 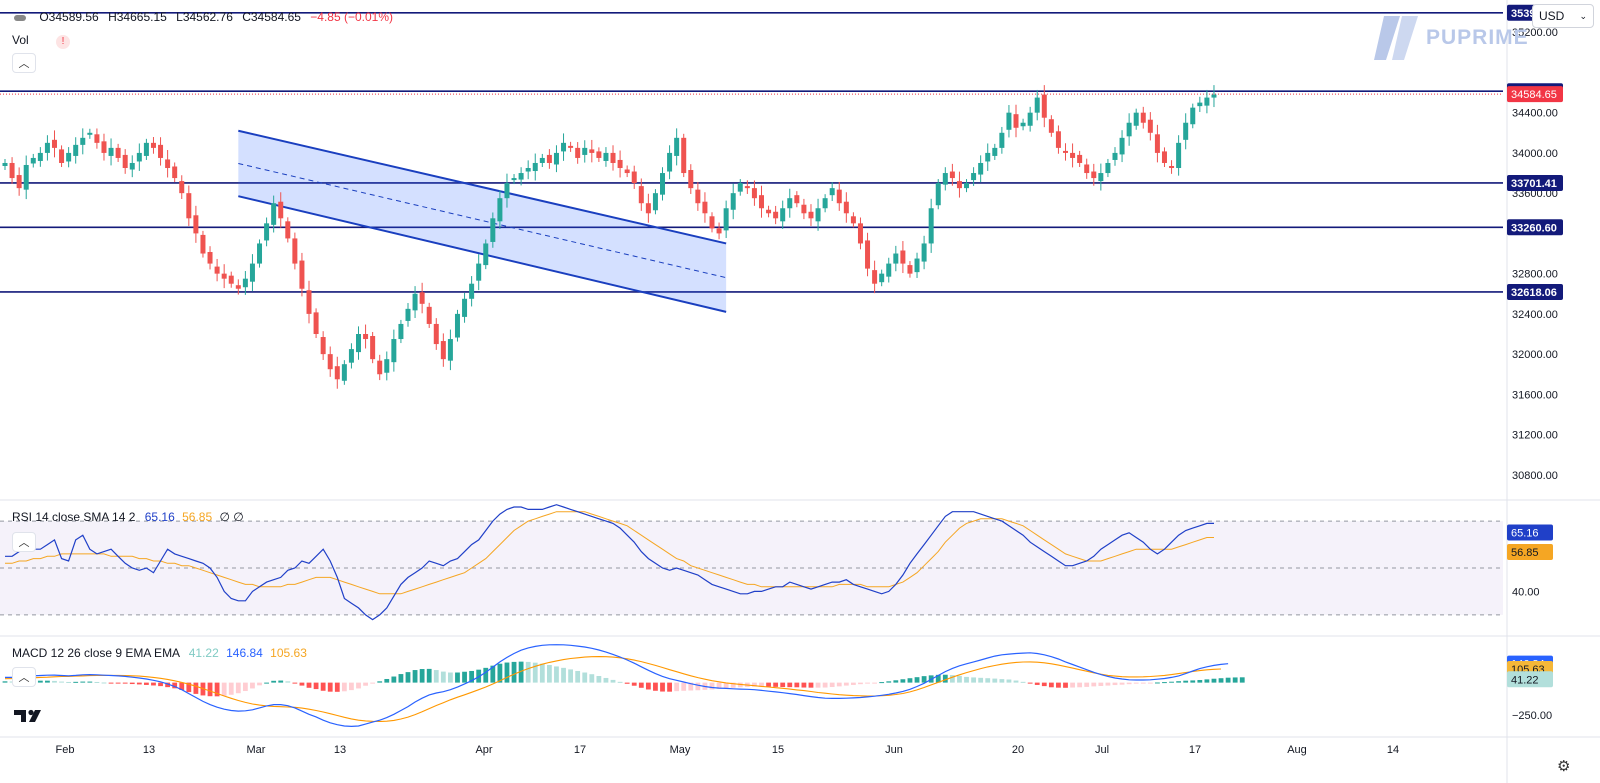 What do you see at coordinates (1563, 16) in the screenshot?
I see `currency-select: USD ⌄` at bounding box center [1563, 16].